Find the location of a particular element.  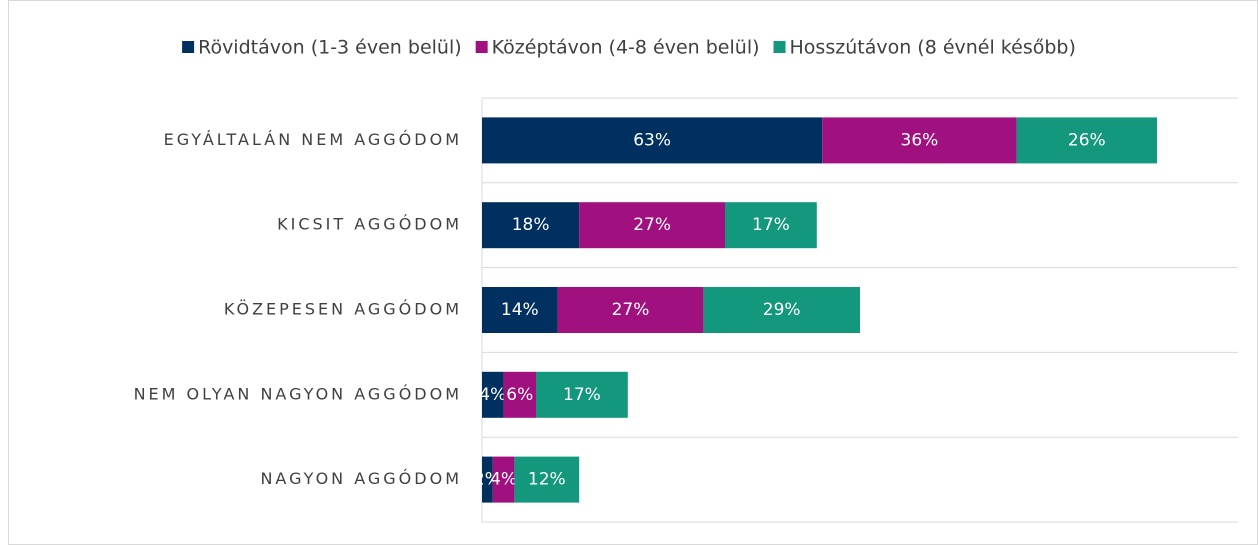

y-tick-label: EGYÁLTALÁN NEM AGGÓDOM is located at coordinates (313, 139).